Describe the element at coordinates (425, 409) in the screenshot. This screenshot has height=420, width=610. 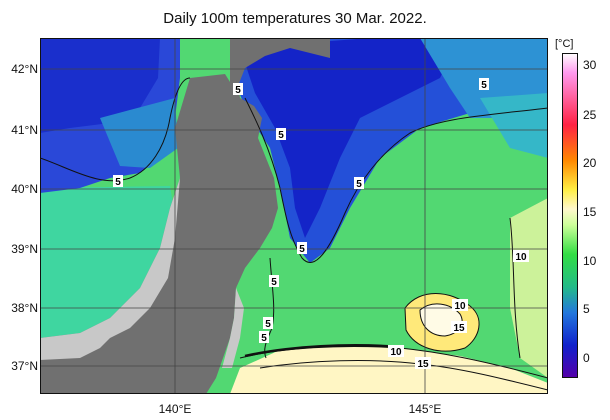
I see `lon-label-145: 145°E` at that location.